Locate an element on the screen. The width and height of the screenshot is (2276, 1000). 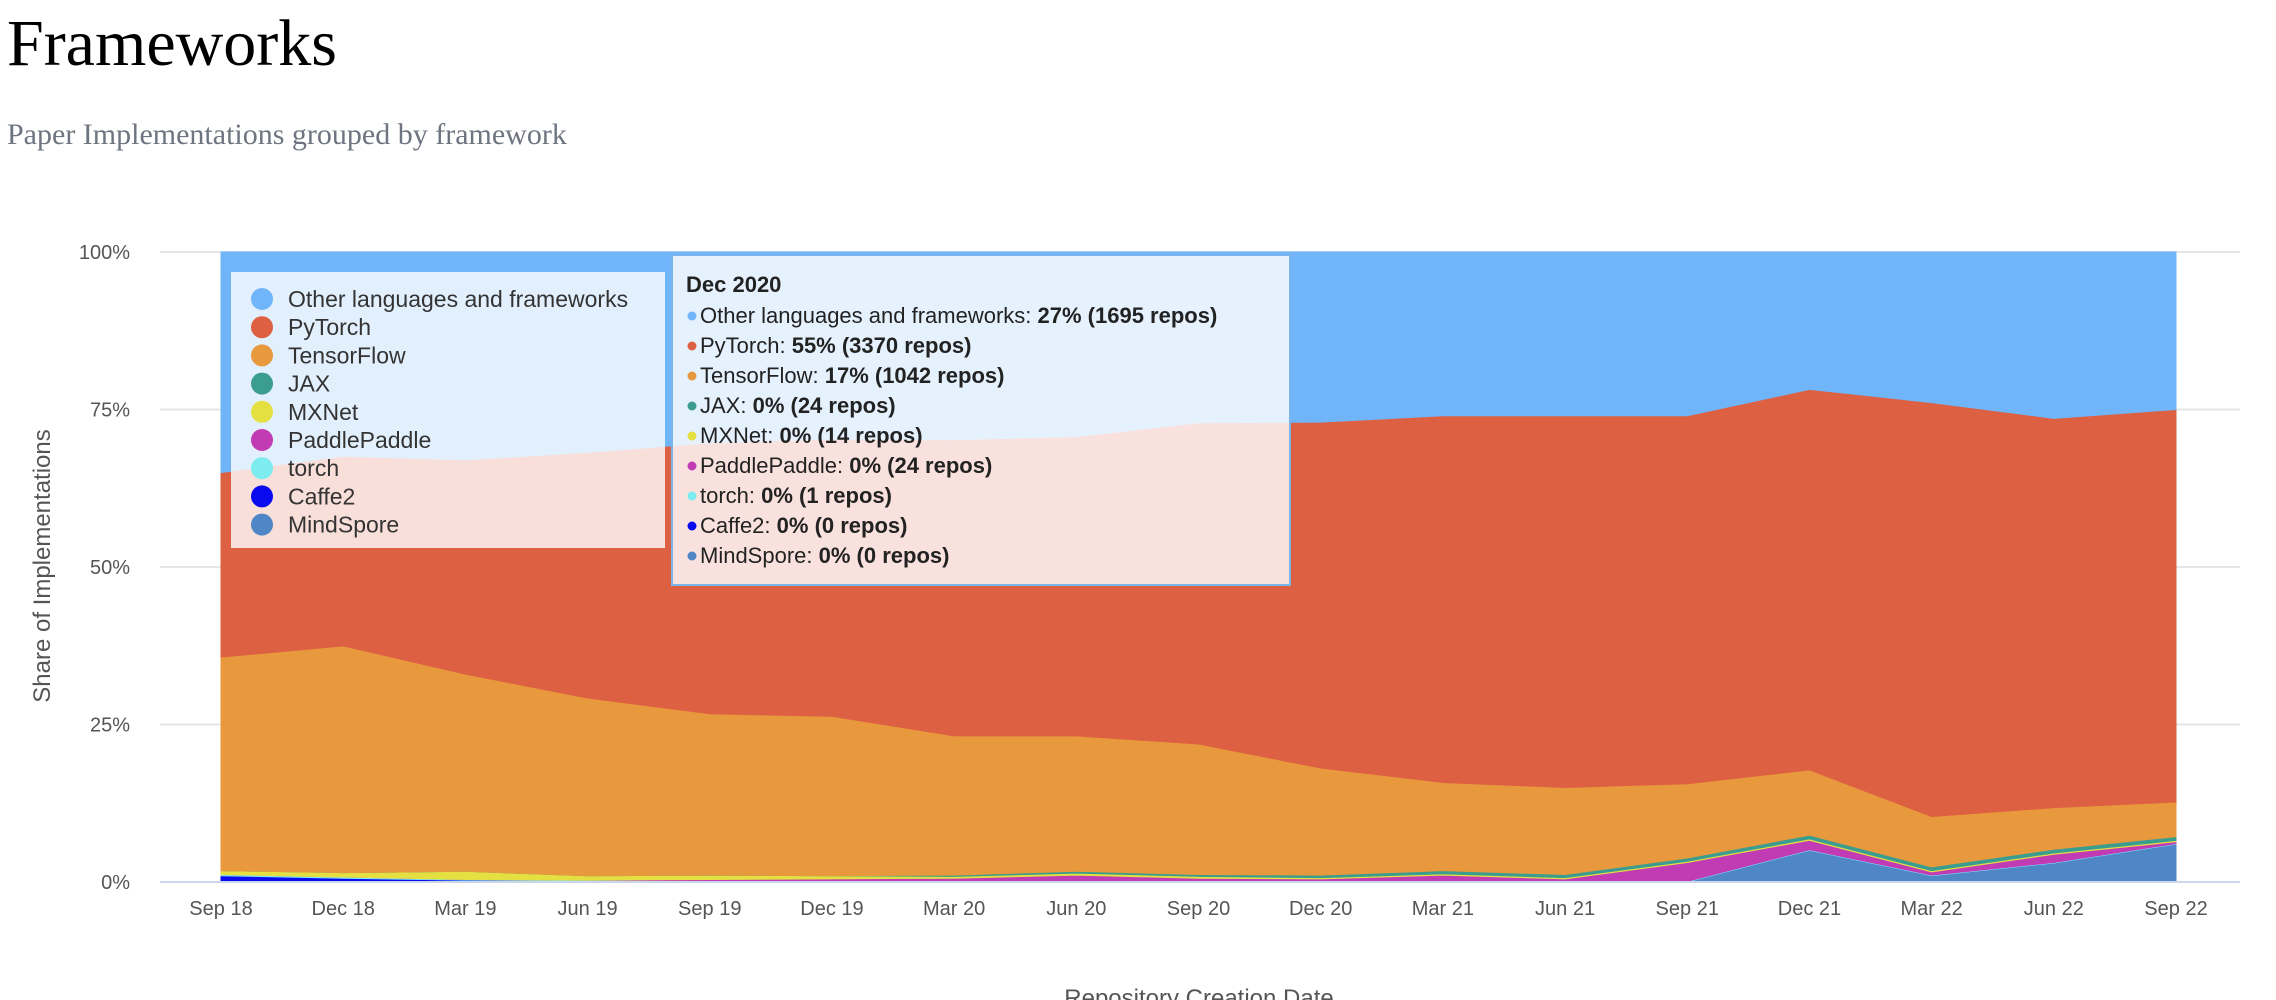
x-tick-label: Sep 19 is located at coordinates (709, 909).